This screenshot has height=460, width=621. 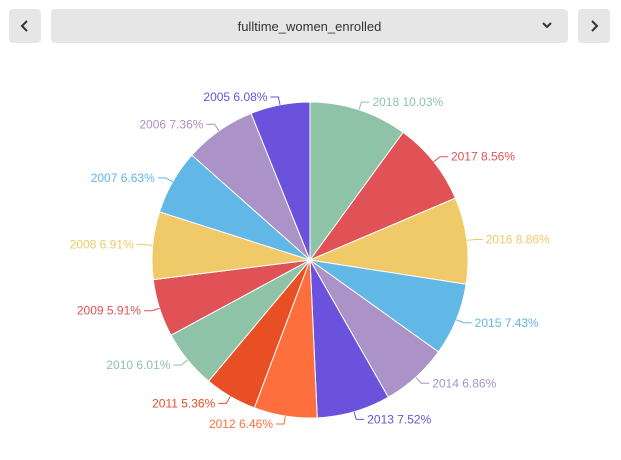 I want to click on slice-label-2015: 2015 7.43%, so click(x=507, y=323).